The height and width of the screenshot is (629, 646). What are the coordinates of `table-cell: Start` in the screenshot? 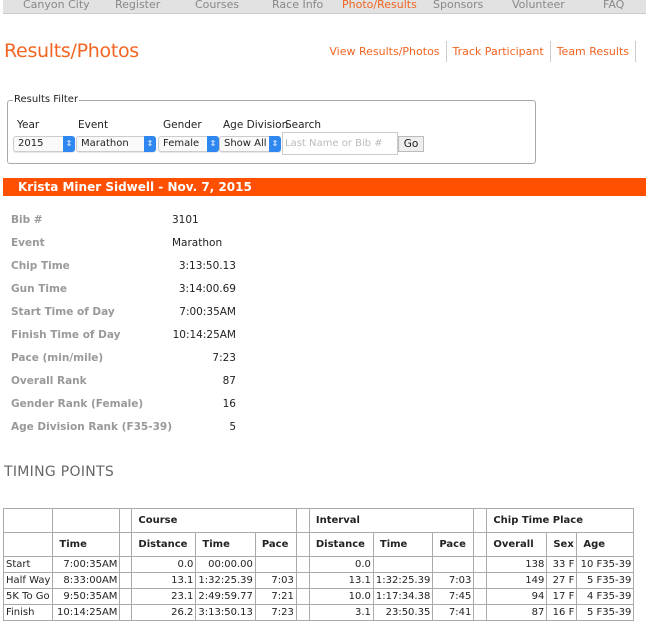 It's located at (28, 564).